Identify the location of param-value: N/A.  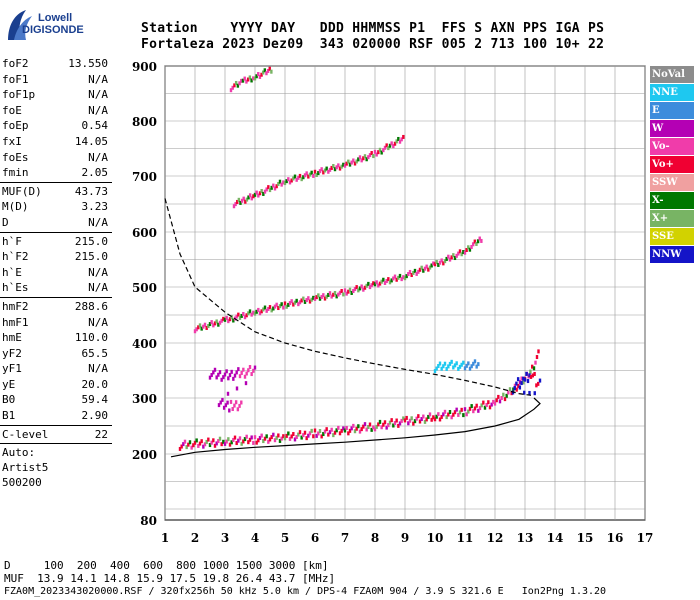
(98, 222).